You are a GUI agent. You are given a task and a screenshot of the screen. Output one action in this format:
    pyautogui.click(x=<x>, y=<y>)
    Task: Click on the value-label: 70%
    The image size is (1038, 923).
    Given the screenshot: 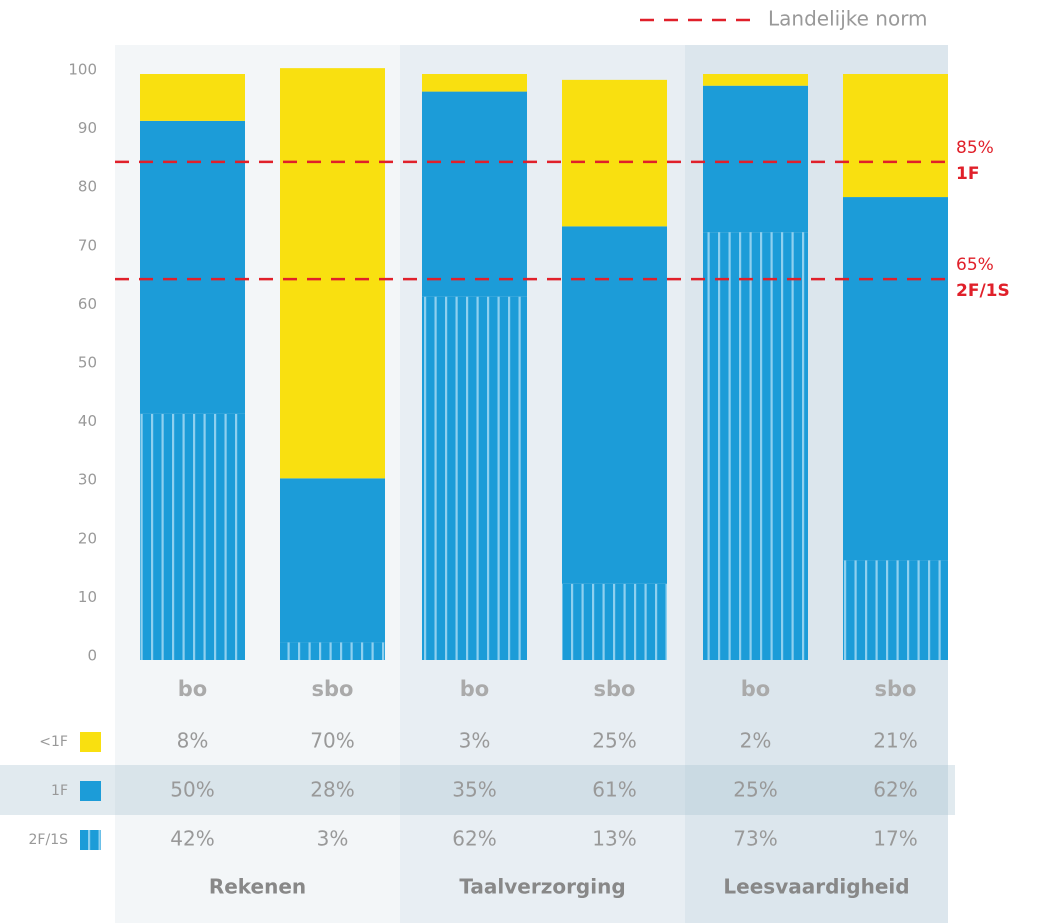 What is the action you would take?
    pyautogui.click(x=332, y=741)
    